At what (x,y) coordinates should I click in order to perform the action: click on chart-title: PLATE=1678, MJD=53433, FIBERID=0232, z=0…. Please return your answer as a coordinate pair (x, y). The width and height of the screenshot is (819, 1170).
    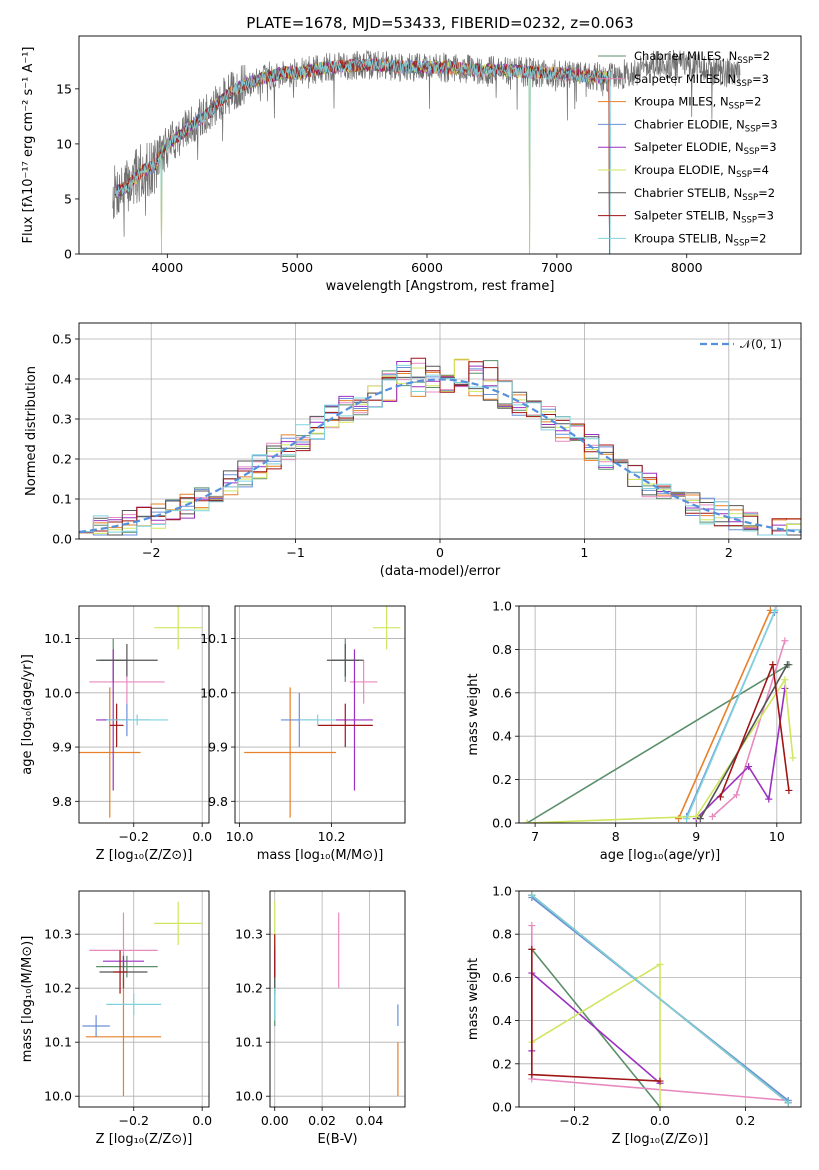
    Looking at the image, I should click on (439, 23).